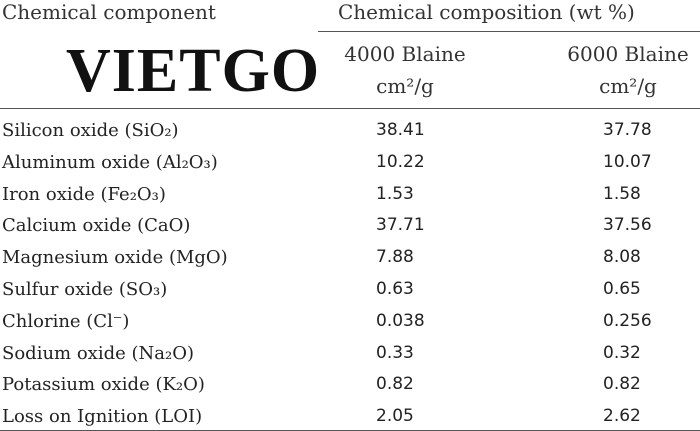 The height and width of the screenshot is (431, 700). What do you see at coordinates (102, 417) in the screenshot?
I see `row-label: Loss on Ignition (LOI)` at bounding box center [102, 417].